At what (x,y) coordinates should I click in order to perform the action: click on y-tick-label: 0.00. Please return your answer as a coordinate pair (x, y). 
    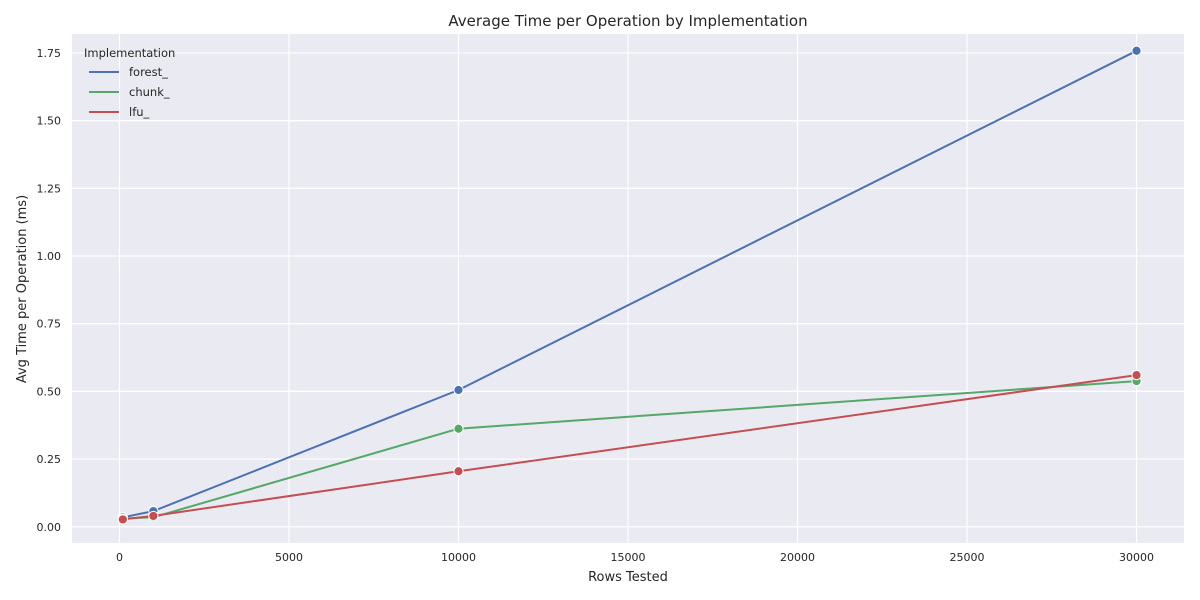
    Looking at the image, I should click on (49, 527).